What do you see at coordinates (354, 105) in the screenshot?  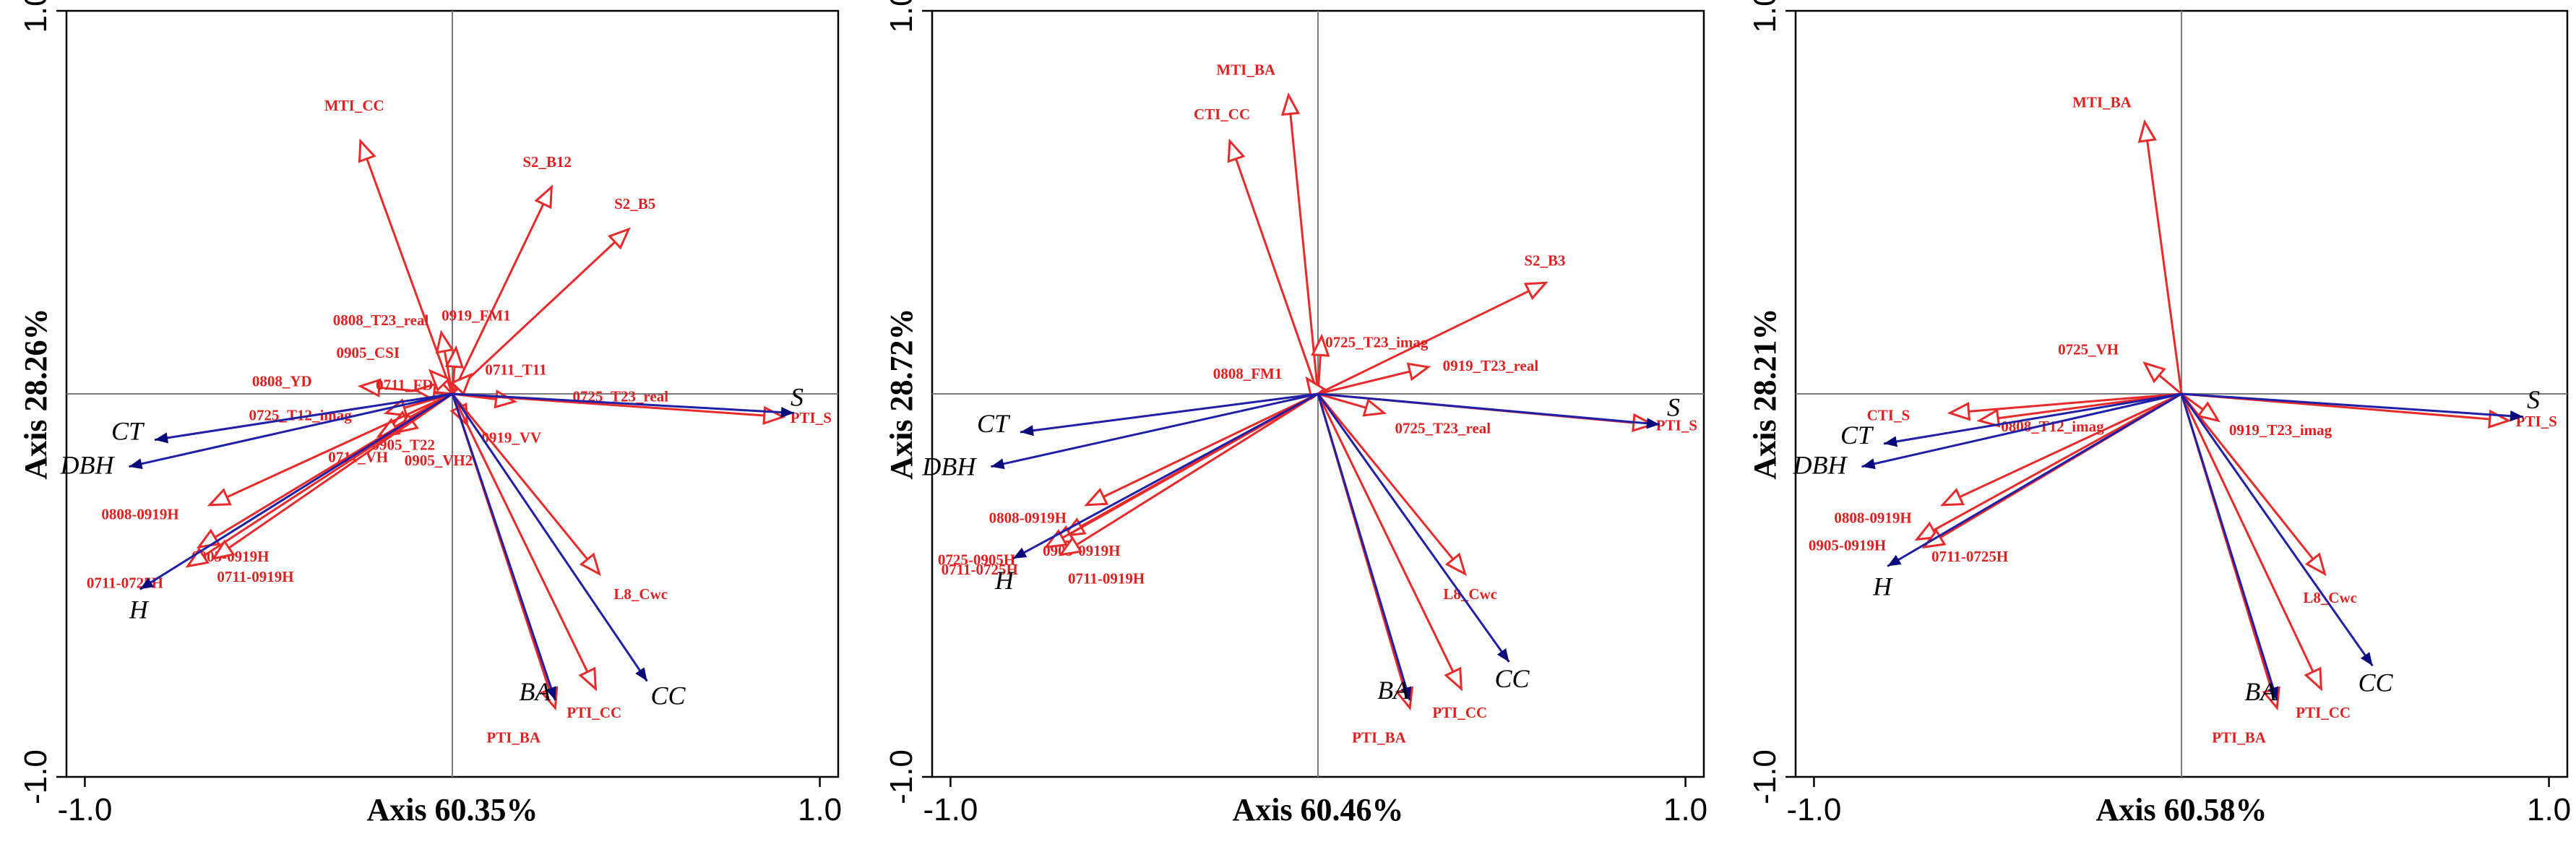 I see `vector-label-mti-cc: MTI_CC` at bounding box center [354, 105].